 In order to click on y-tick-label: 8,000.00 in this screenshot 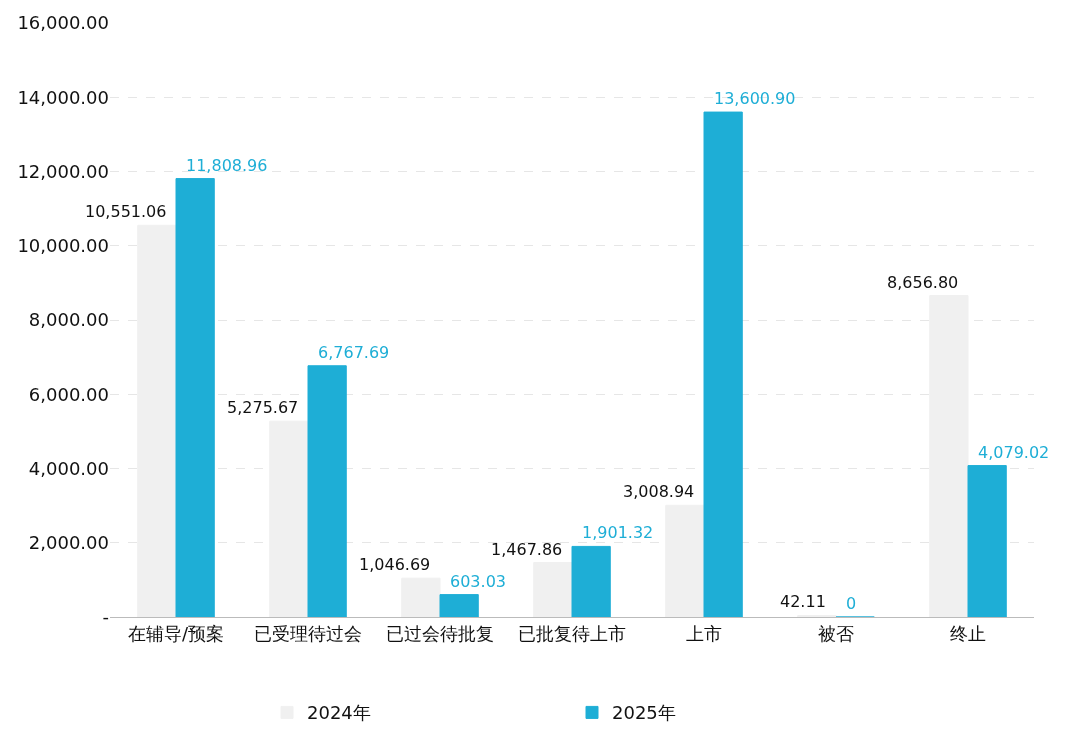, I will do `click(68, 320)`.